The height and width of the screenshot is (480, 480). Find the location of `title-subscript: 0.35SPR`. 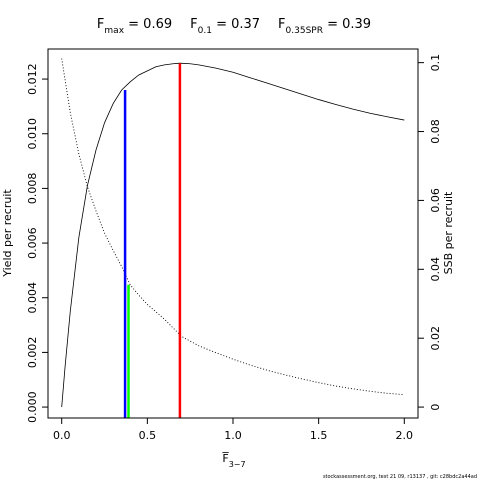

title-subscript: 0.35SPR is located at coordinates (304, 31).